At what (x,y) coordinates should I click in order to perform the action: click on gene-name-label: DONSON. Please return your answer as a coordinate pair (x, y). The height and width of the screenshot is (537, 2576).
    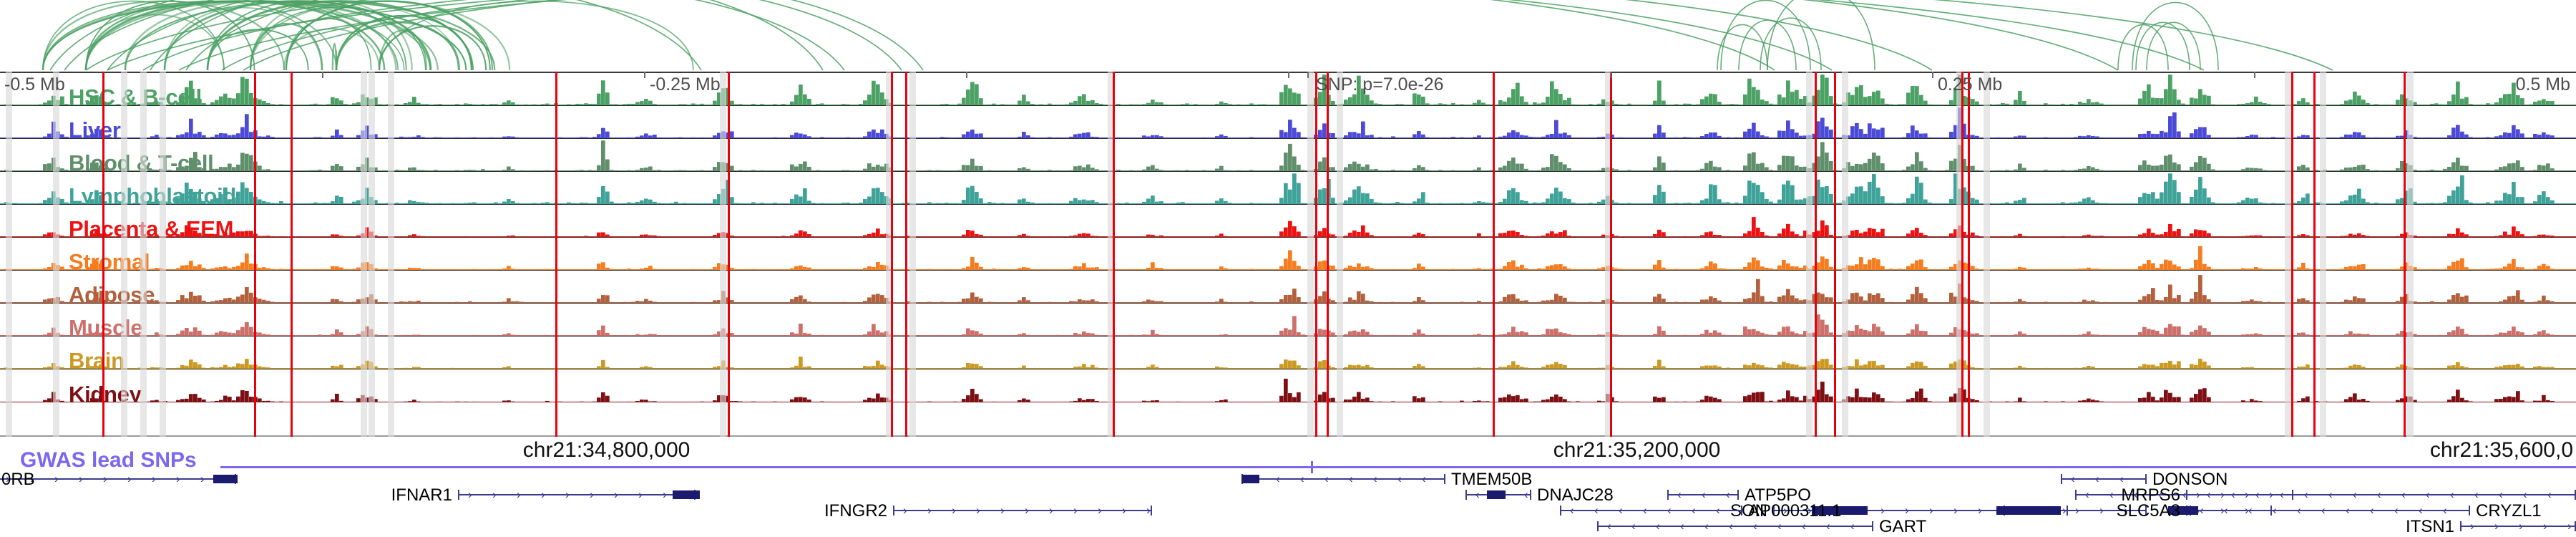
    Looking at the image, I should click on (2190, 479).